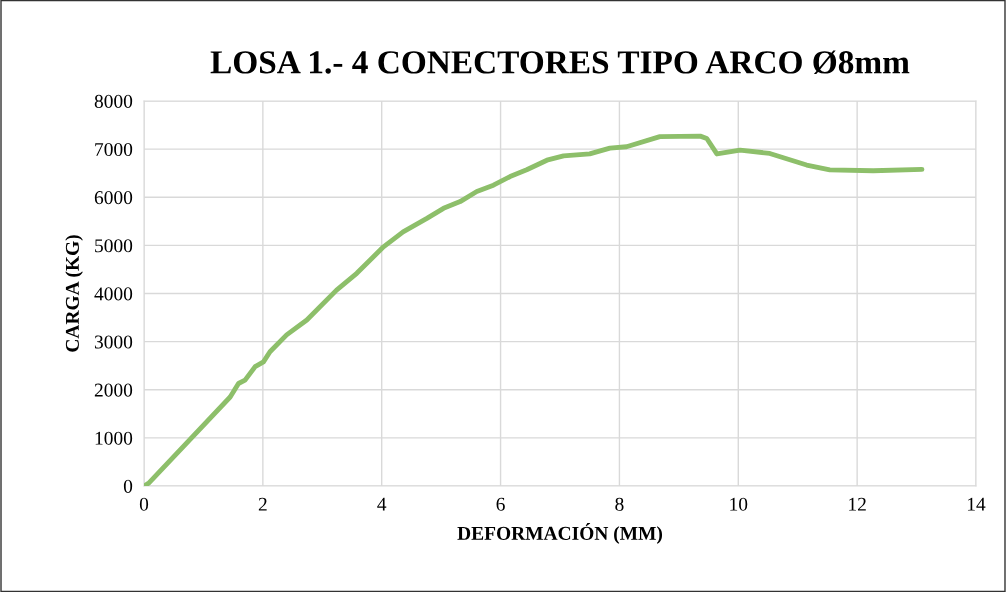  Describe the element at coordinates (113, 198) in the screenshot. I see `y-tick-label: 6000` at that location.